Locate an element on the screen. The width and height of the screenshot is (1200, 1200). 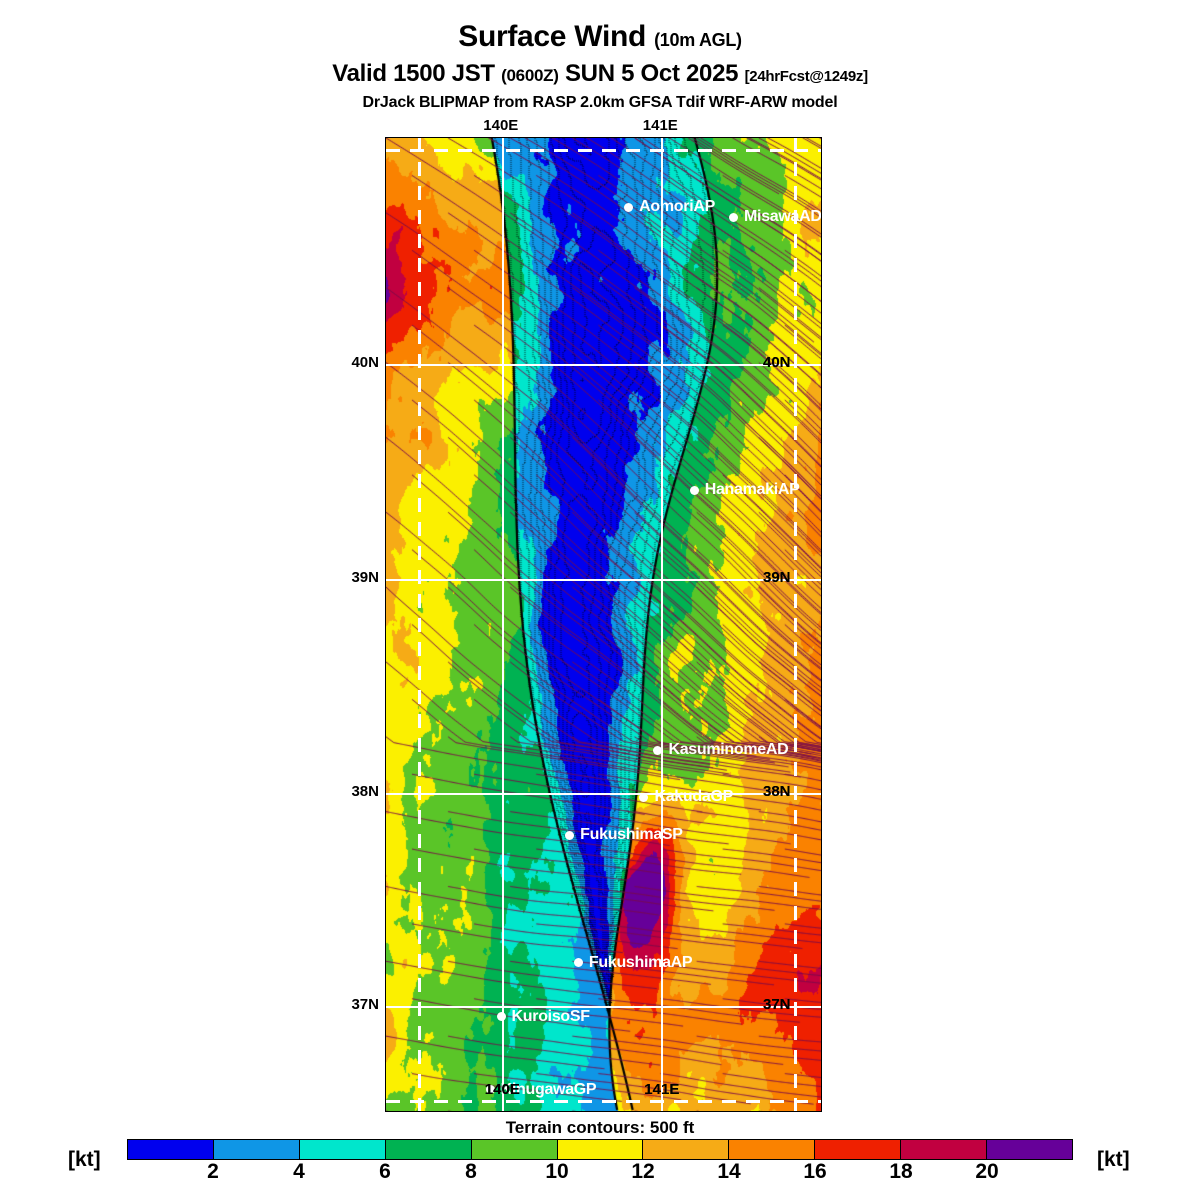
lon-label-bottom-140E: 140E is located at coordinates (502, 1089).